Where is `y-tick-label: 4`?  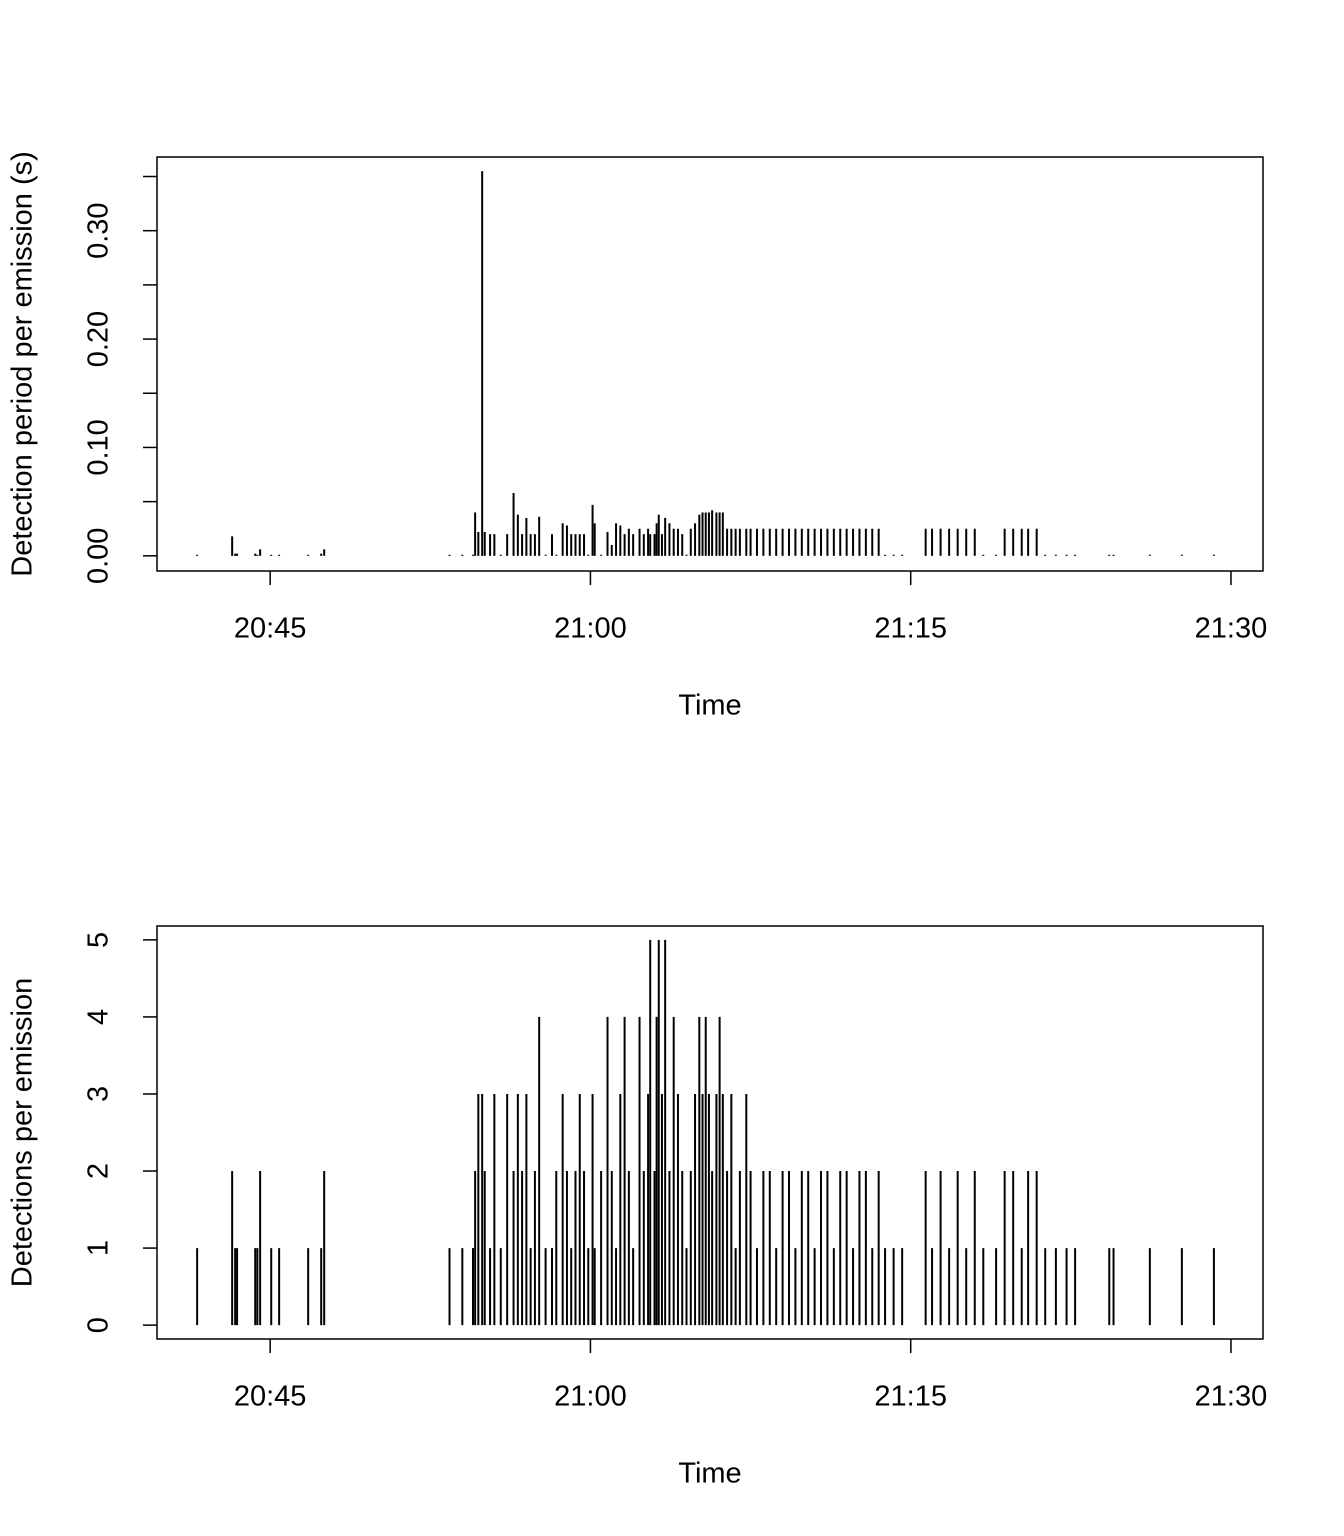
y-tick-label: 4 is located at coordinates (99, 1017).